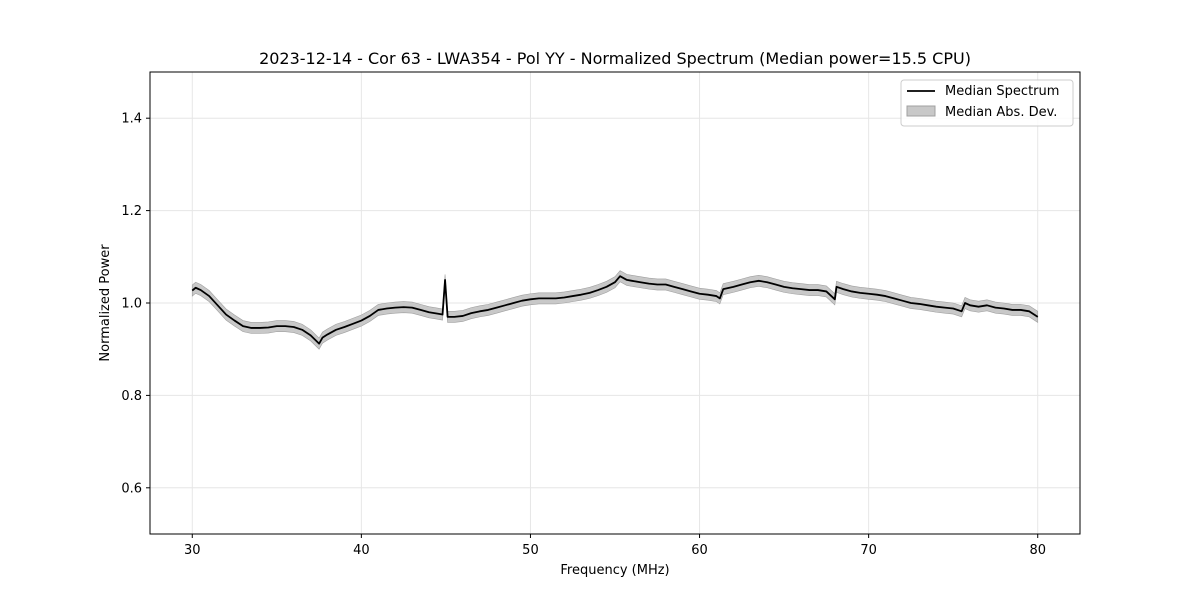 The width and height of the screenshot is (1200, 600). What do you see at coordinates (921, 111) in the screenshot?
I see `legend-swatch-mad` at bounding box center [921, 111].